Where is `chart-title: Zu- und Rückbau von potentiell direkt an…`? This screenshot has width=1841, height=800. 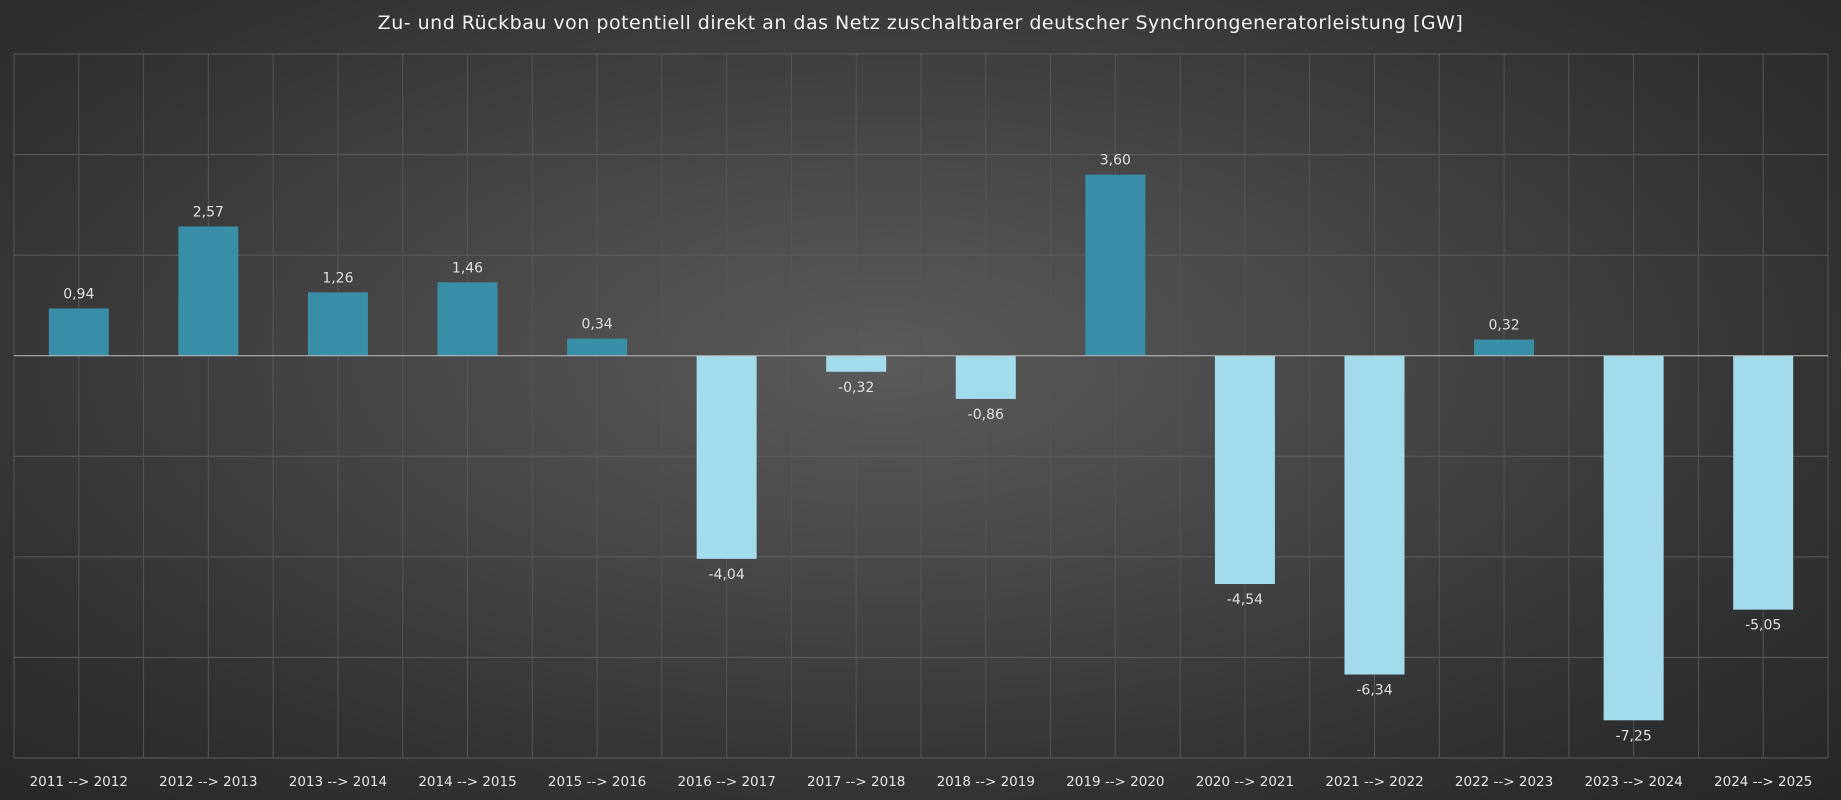 chart-title: Zu- und Rückbau von potentiell direkt an… is located at coordinates (920, 23).